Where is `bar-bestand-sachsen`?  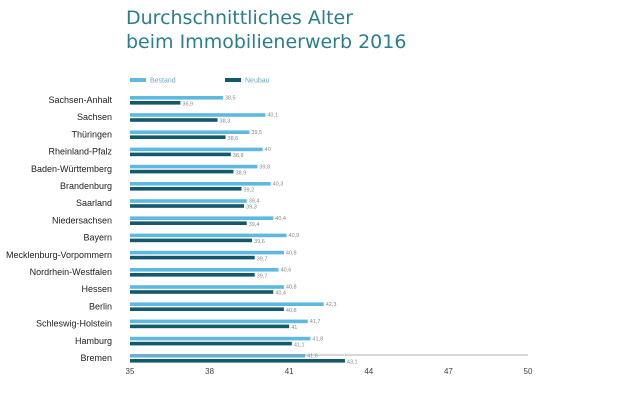
bar-bestand-sachsen is located at coordinates (198, 115).